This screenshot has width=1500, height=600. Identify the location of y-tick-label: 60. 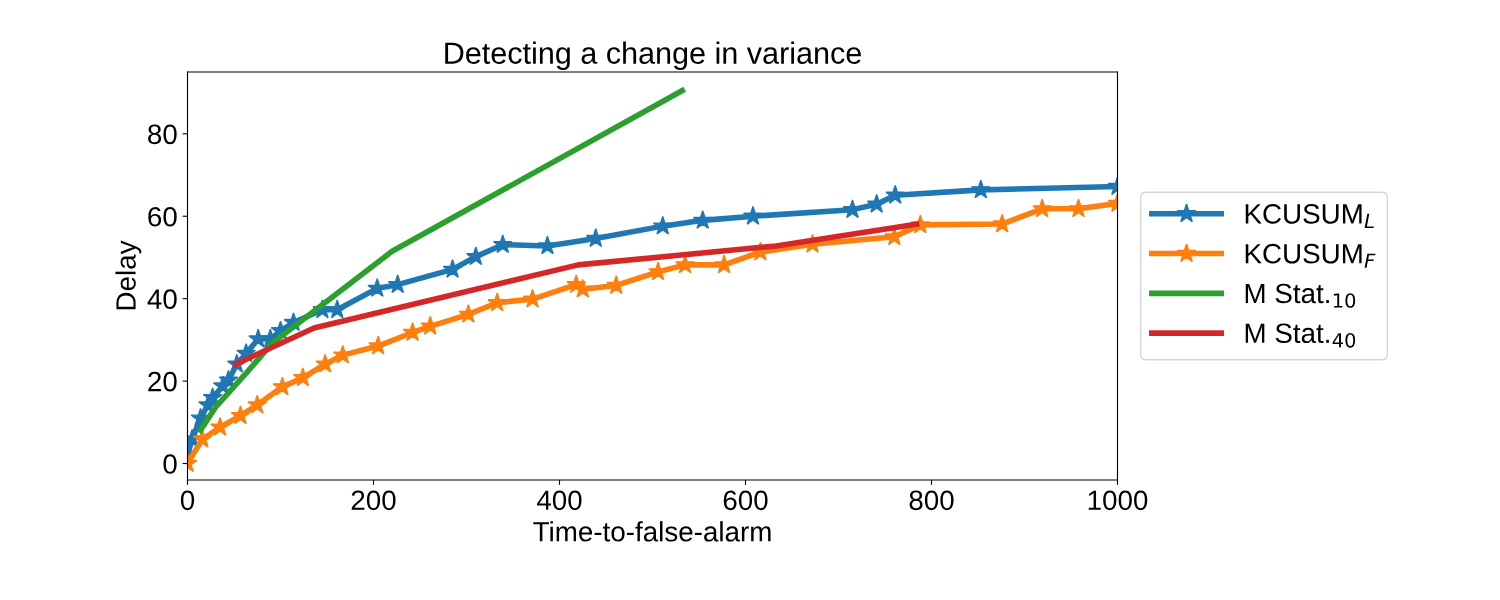
(162, 216).